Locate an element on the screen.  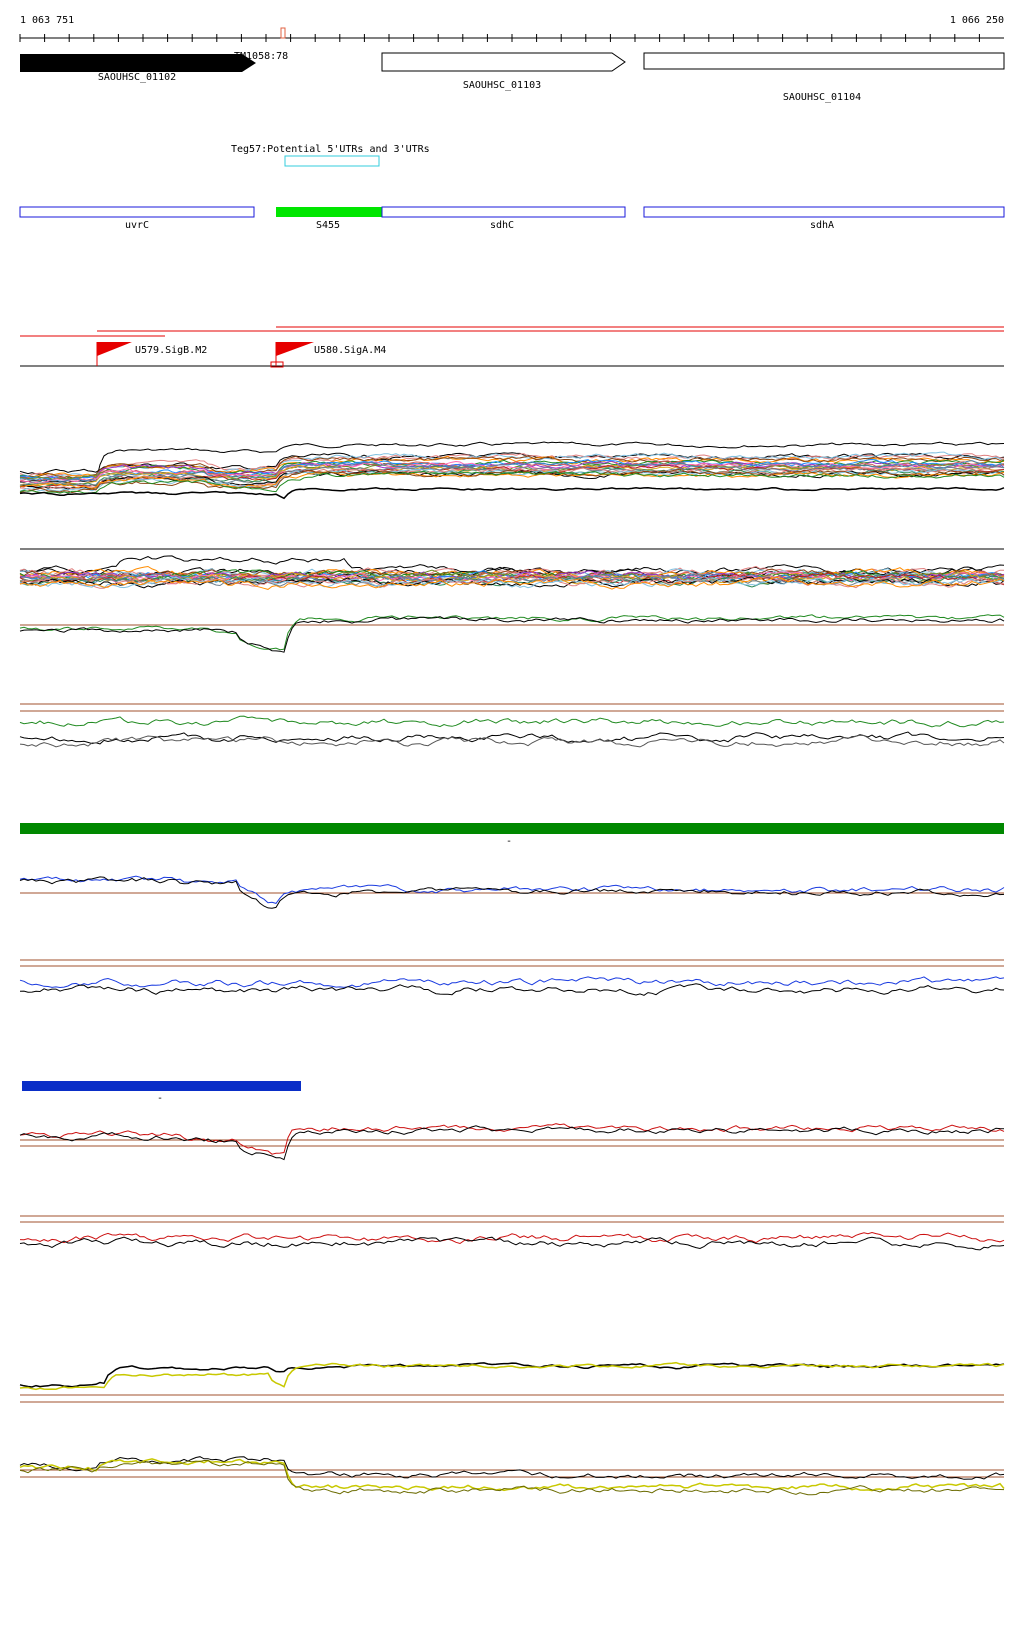
feature-label-sdhA: sdhA is located at coordinates (822, 225).